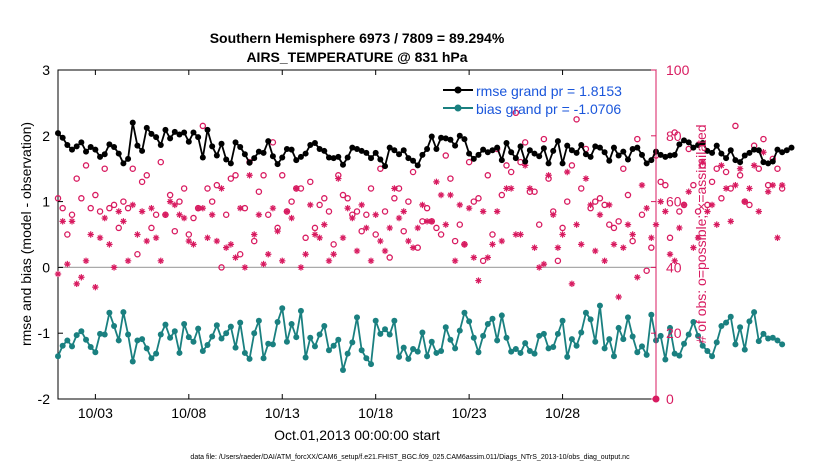 Image resolution: width=830 pixels, height=470 pixels. What do you see at coordinates (548, 109) in the screenshot?
I see `legend-bias-label: bias grand pr = -1.0706` at bounding box center [548, 109].